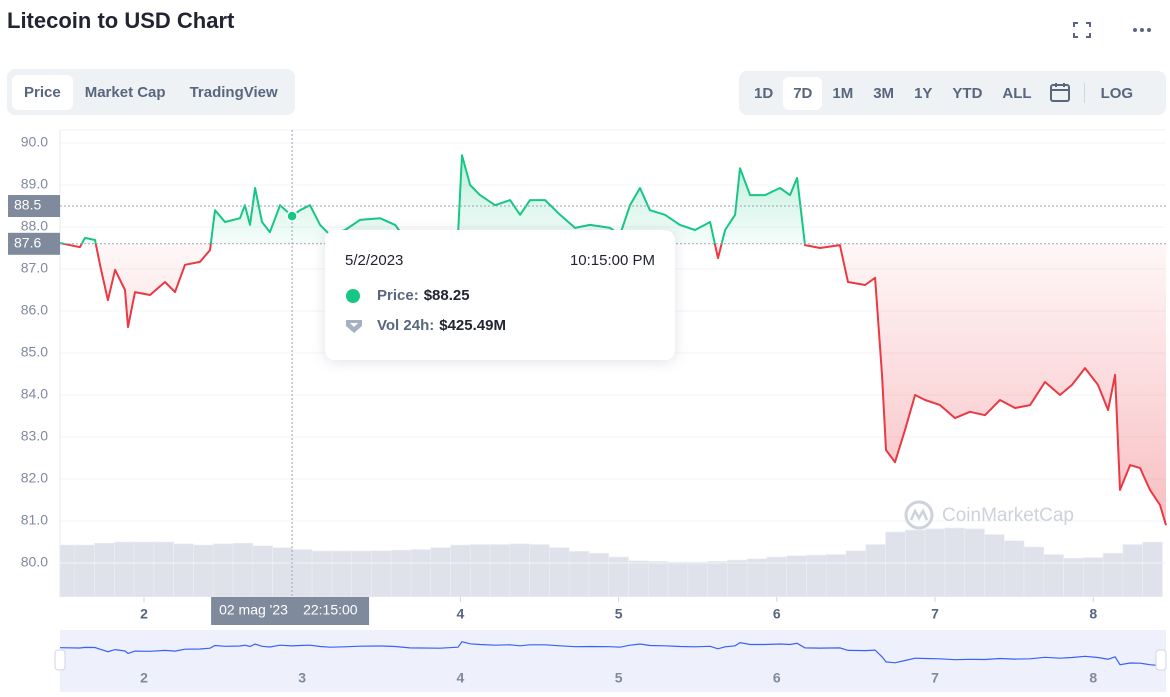 The width and height of the screenshot is (1170, 697). Describe the element at coordinates (843, 93) in the screenshot. I see `range-button: 1M` at that location.